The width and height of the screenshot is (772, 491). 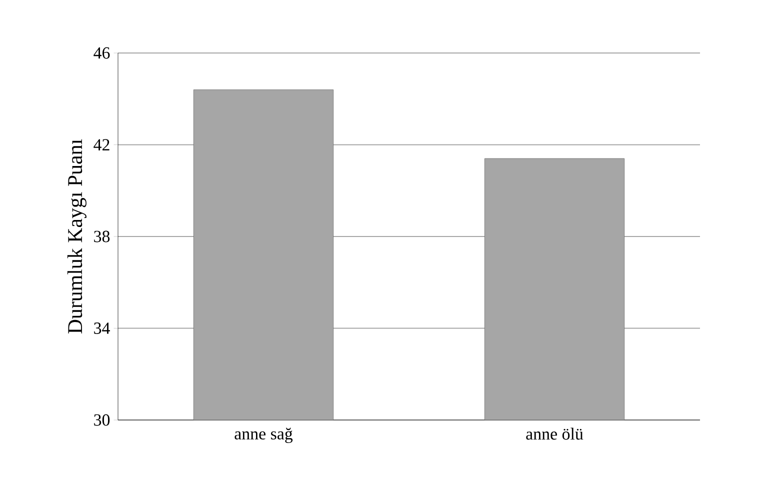 I want to click on y-tick-label: 30, so click(x=102, y=420).